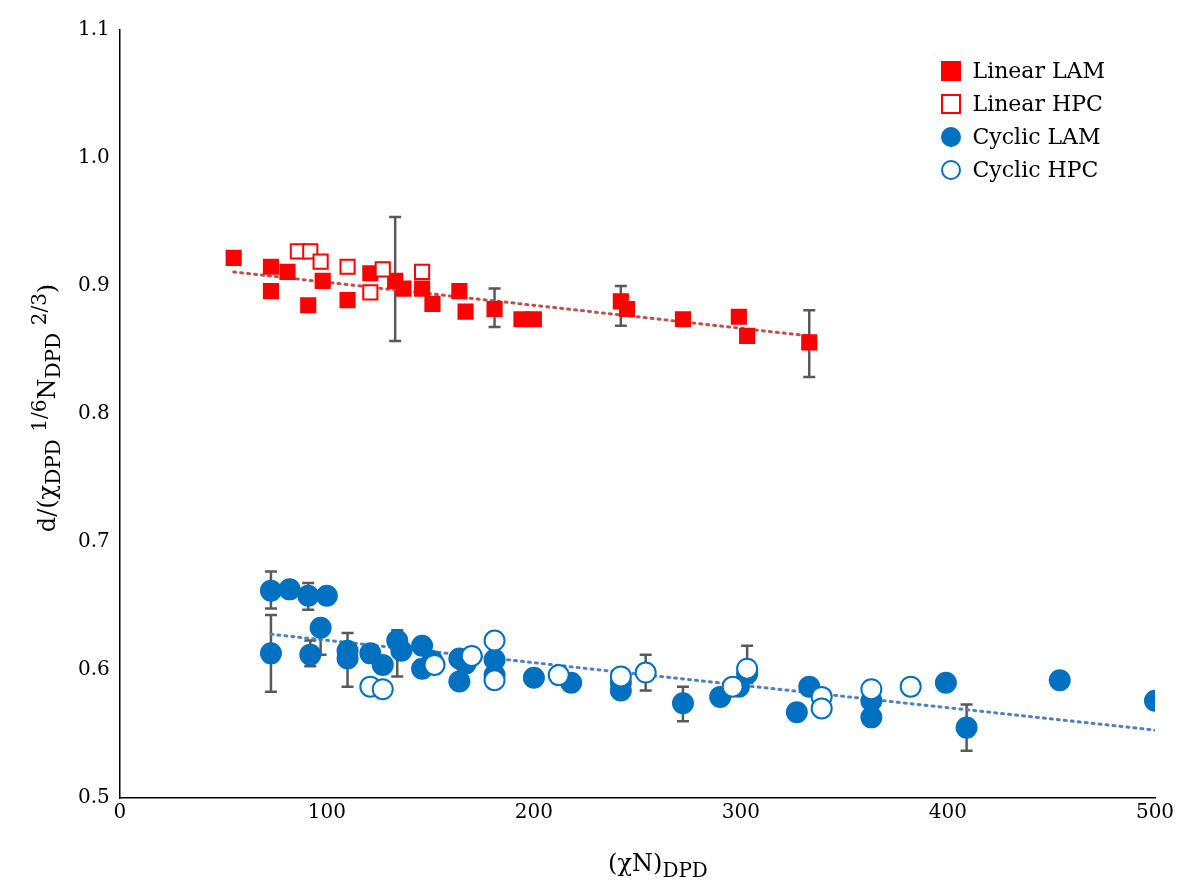 Image resolution: width=1187 pixels, height=894 pixels. What do you see at coordinates (1036, 136) in the screenshot?
I see `legend-label: Cyclic LAM` at bounding box center [1036, 136].